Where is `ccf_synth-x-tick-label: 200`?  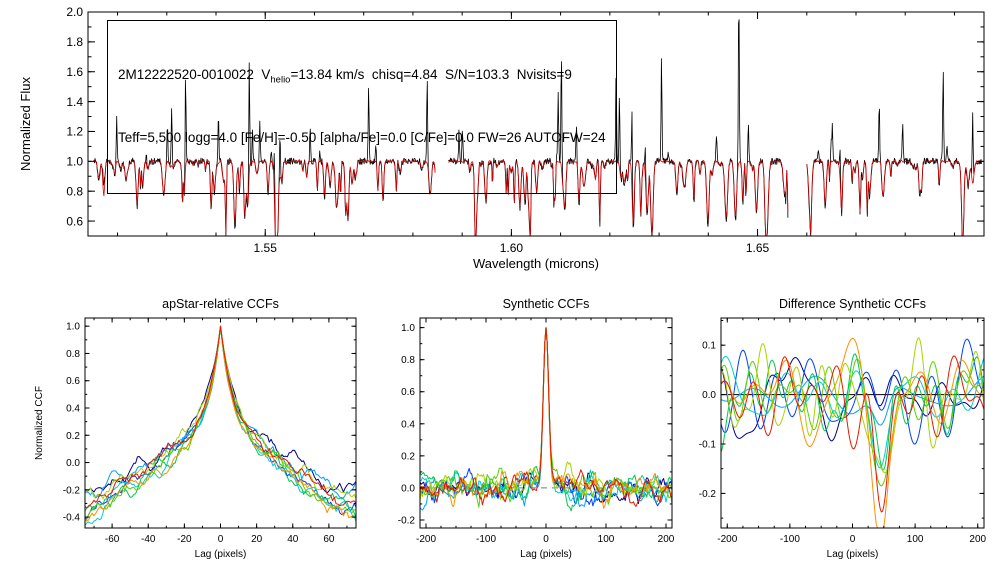
ccf_synth-x-tick-label: 200 is located at coordinates (666, 539).